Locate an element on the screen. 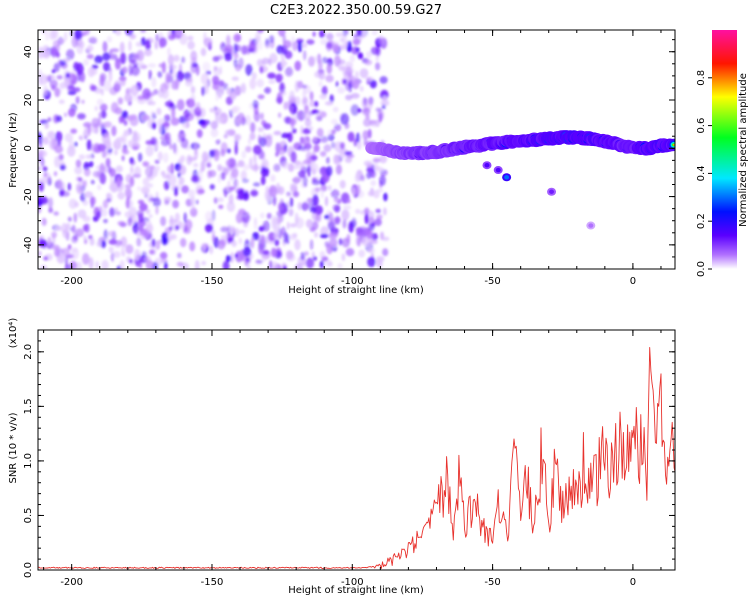 This screenshot has width=750, height=600. colorbar-tick-label: 0.8 is located at coordinates (701, 78).